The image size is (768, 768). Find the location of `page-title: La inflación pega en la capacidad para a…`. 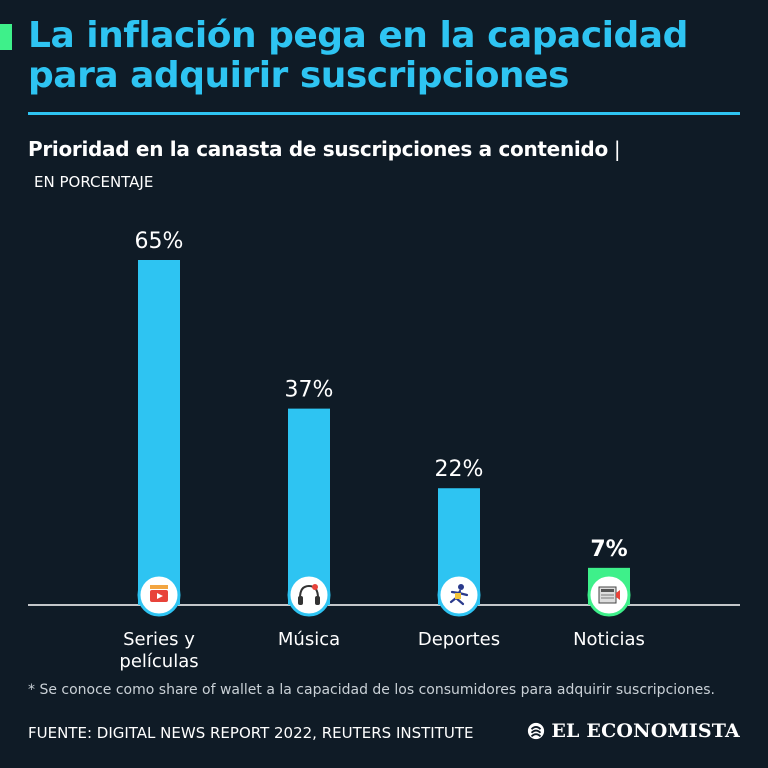

page-title: La inflación pega en la capacidad para a… is located at coordinates (358, 55).